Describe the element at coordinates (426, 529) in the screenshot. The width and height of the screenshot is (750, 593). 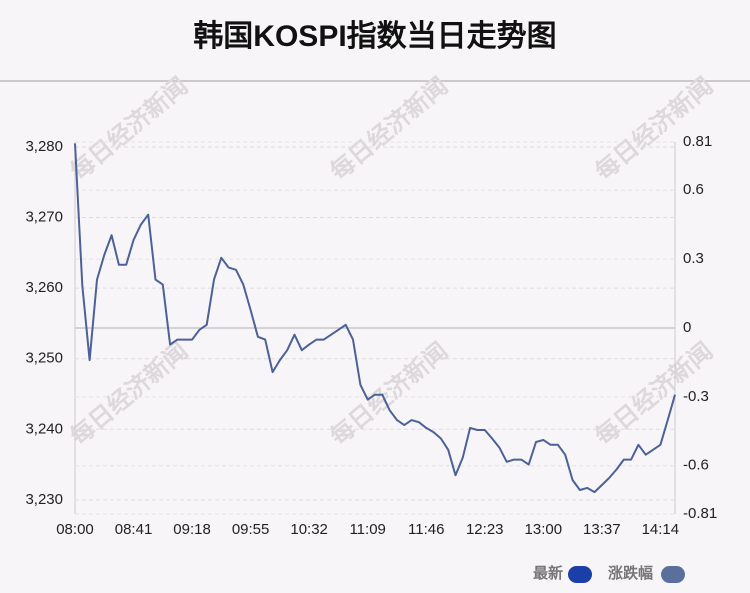
I see `x-tick-label: 11:46` at that location.